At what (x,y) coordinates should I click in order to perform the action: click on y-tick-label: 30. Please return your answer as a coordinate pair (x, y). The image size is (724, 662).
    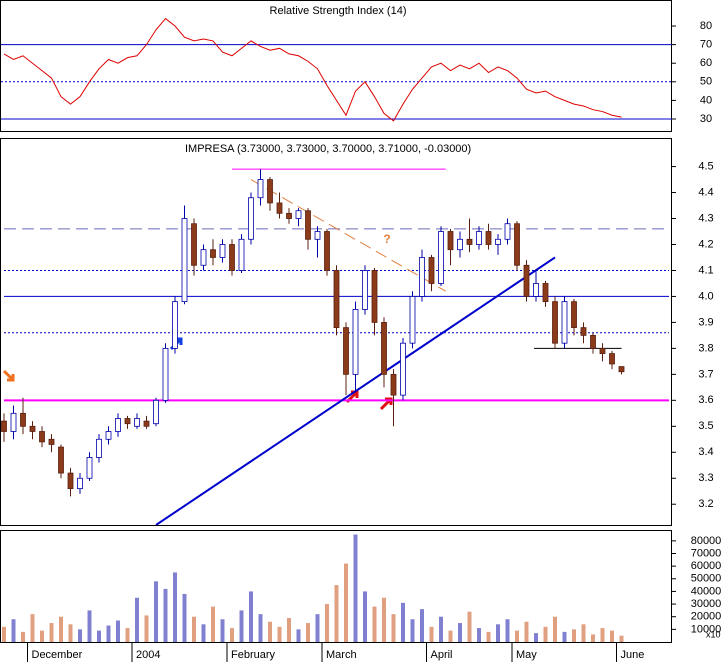
    Looking at the image, I should click on (706, 119).